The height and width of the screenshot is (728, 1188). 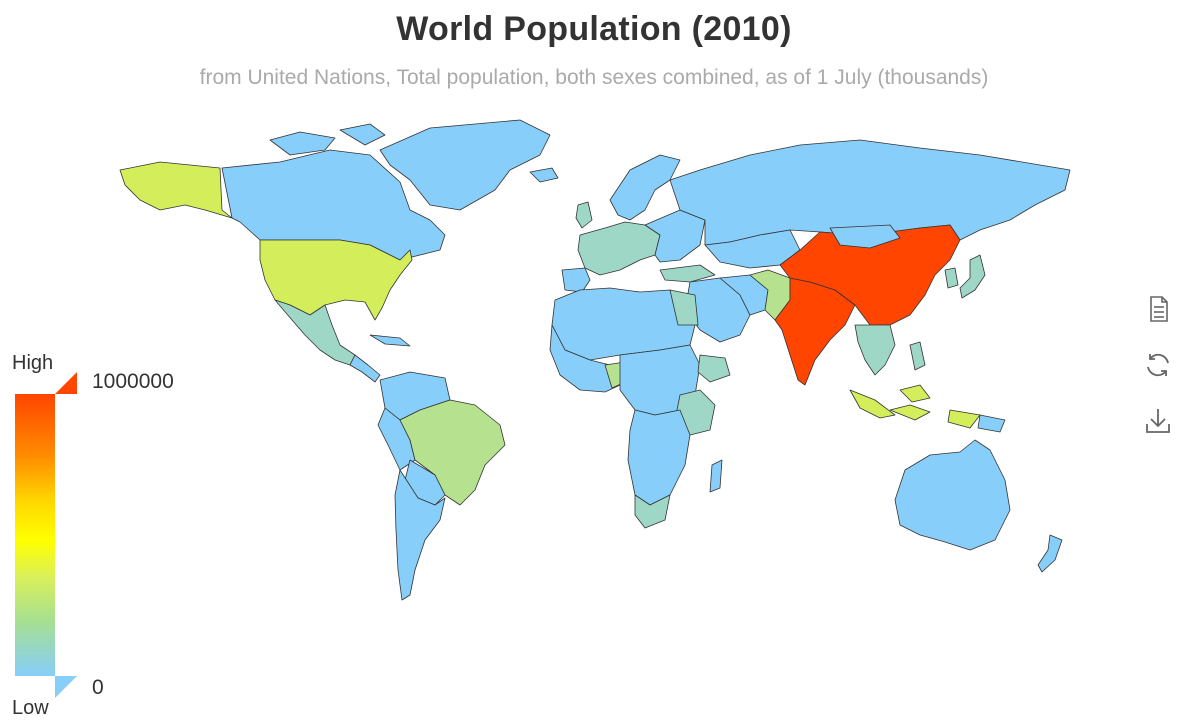 What do you see at coordinates (594, 29) in the screenshot?
I see `chart-title: World Population (2010)` at bounding box center [594, 29].